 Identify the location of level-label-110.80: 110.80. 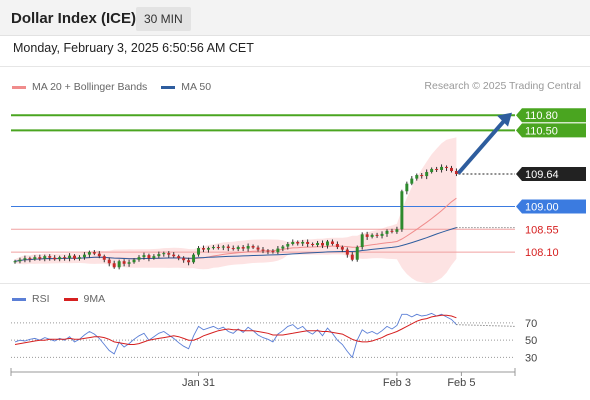
(541, 116).